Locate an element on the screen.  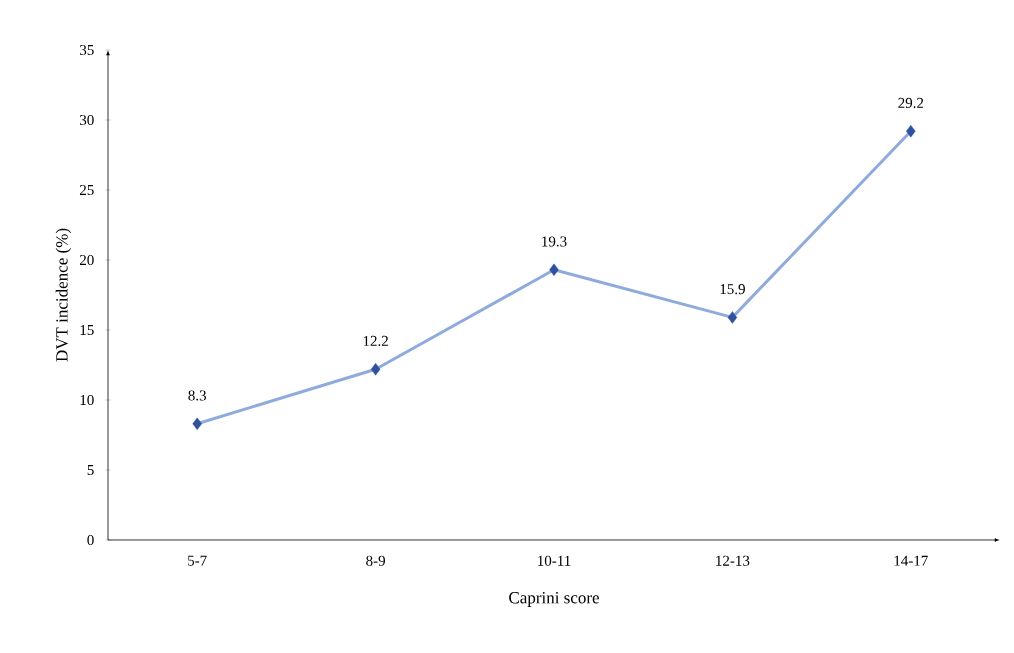
y-tick-label: 35 is located at coordinates (87, 50).